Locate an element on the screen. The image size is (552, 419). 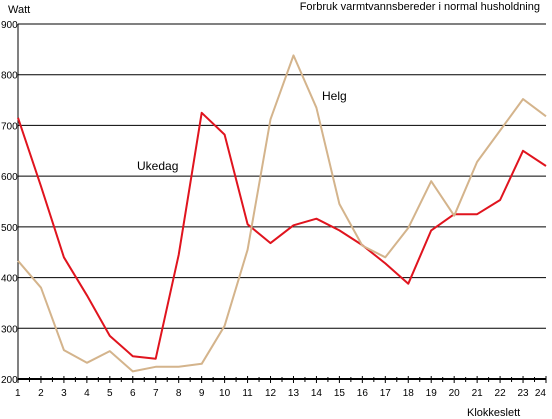
x-tick-label-19: 19 is located at coordinates (432, 393).